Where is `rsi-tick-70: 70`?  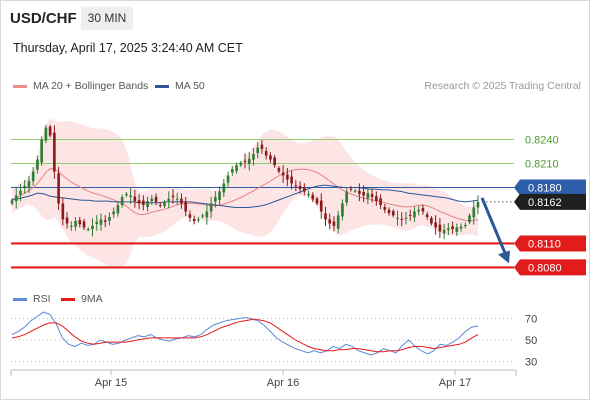 rsi-tick-70: 70 is located at coordinates (531, 320).